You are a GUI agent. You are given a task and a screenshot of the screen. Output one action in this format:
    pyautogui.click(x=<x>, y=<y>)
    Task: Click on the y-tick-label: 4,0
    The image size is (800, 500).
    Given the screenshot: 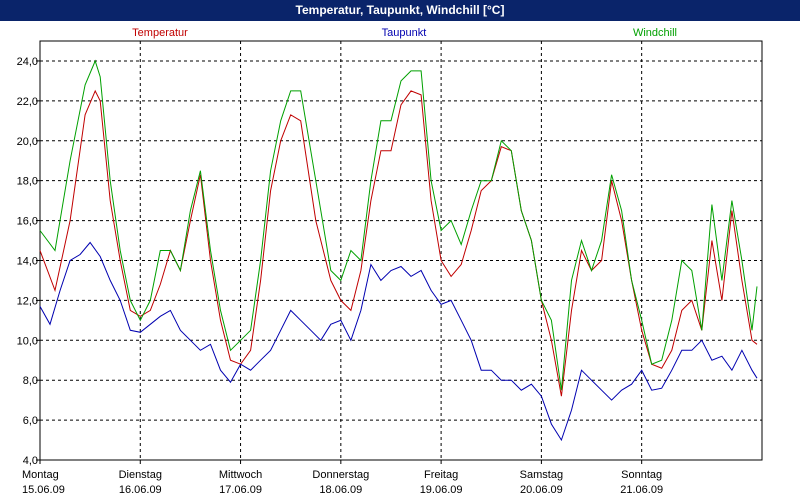 What is the action you would take?
    pyautogui.click(x=30, y=461)
    